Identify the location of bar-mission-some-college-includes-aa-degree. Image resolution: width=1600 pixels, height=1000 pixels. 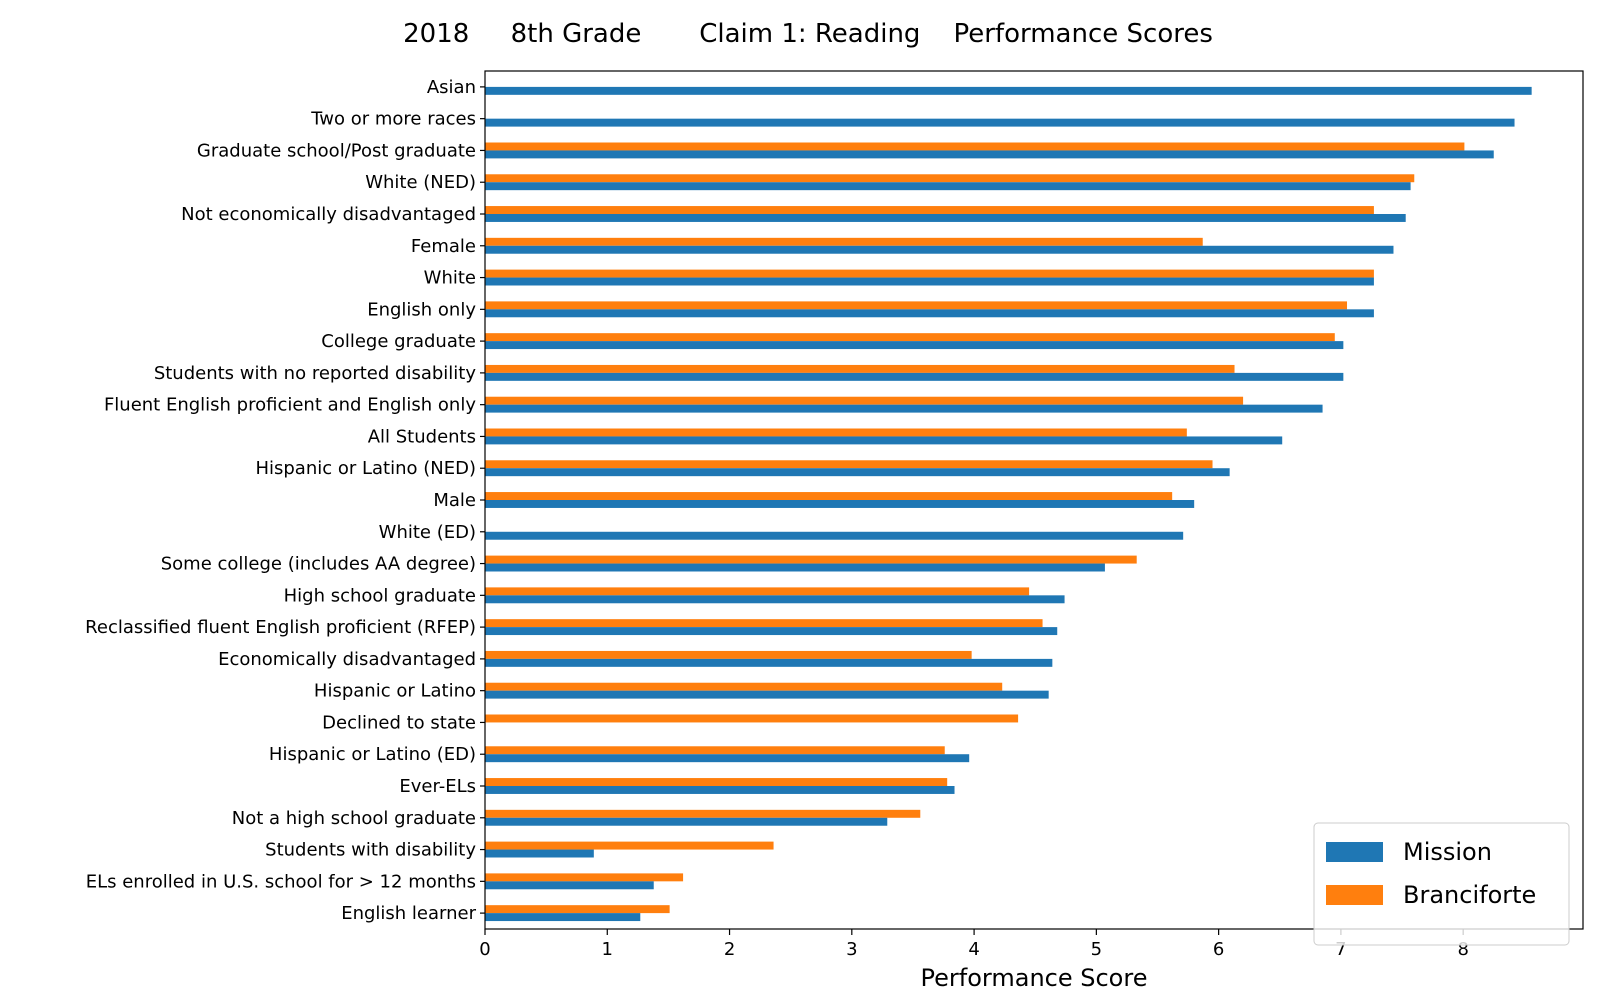
(795, 567).